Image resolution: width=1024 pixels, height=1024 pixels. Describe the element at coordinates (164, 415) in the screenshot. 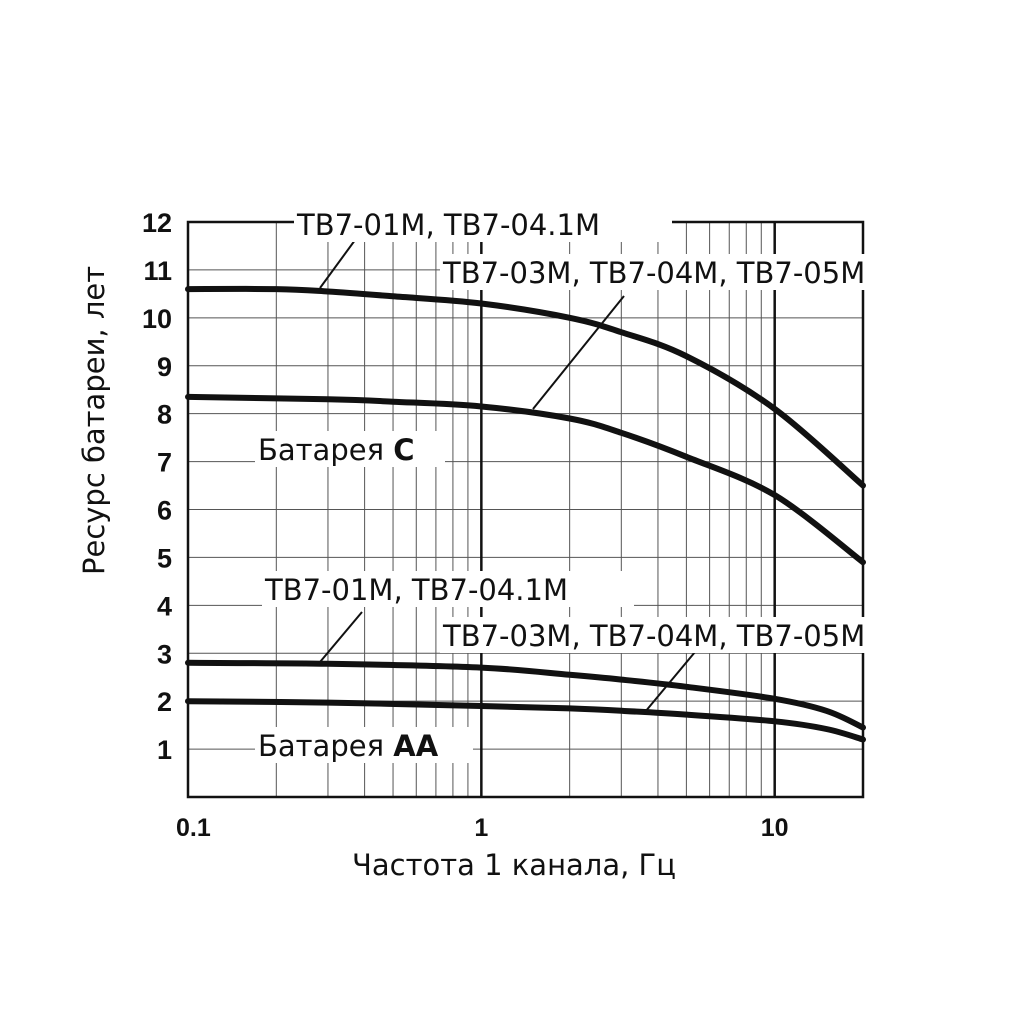

I see `y-tick-label: 8` at that location.